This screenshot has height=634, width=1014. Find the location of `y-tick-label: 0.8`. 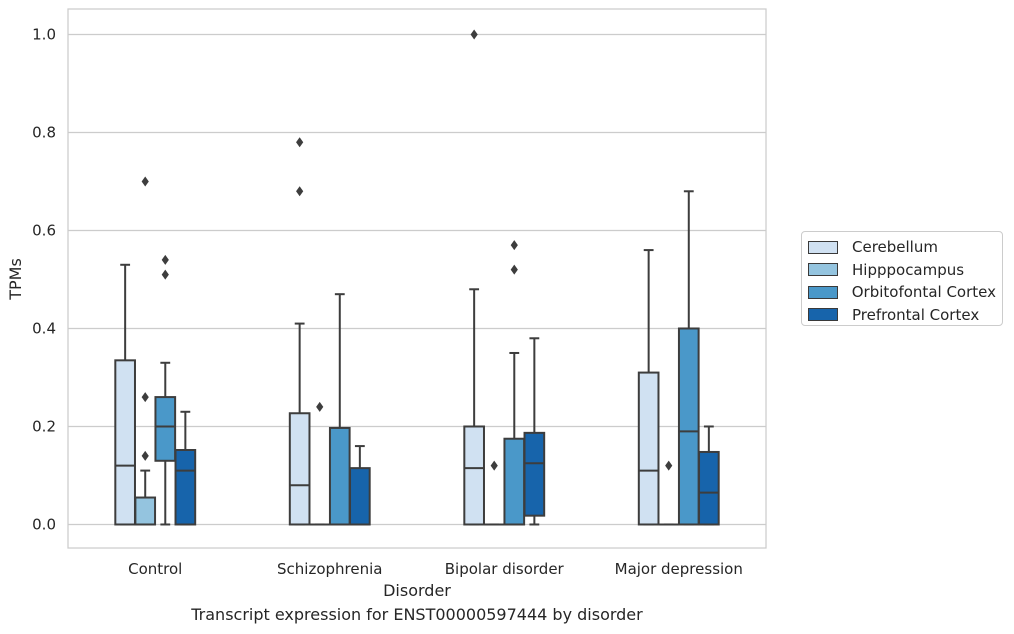

y-tick-label: 0.8 is located at coordinates (44, 132).